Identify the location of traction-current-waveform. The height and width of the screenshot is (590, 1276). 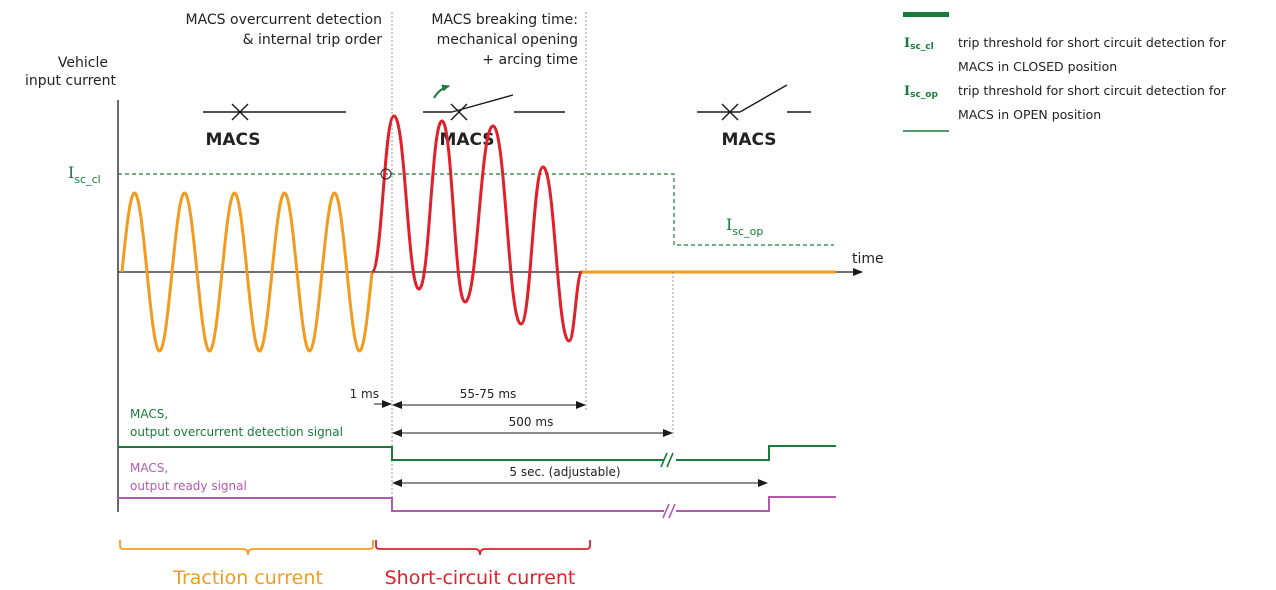
(247, 272).